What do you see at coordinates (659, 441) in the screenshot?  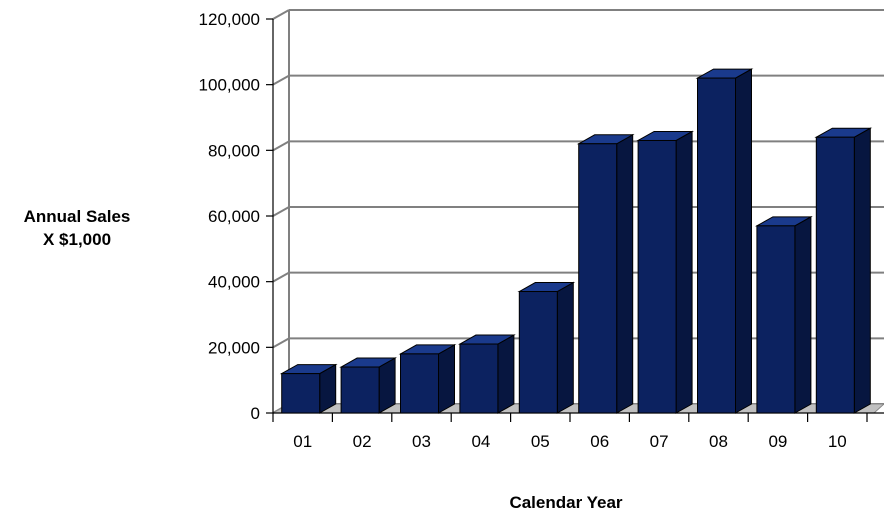 I see `x-tick-label: 07` at bounding box center [659, 441].